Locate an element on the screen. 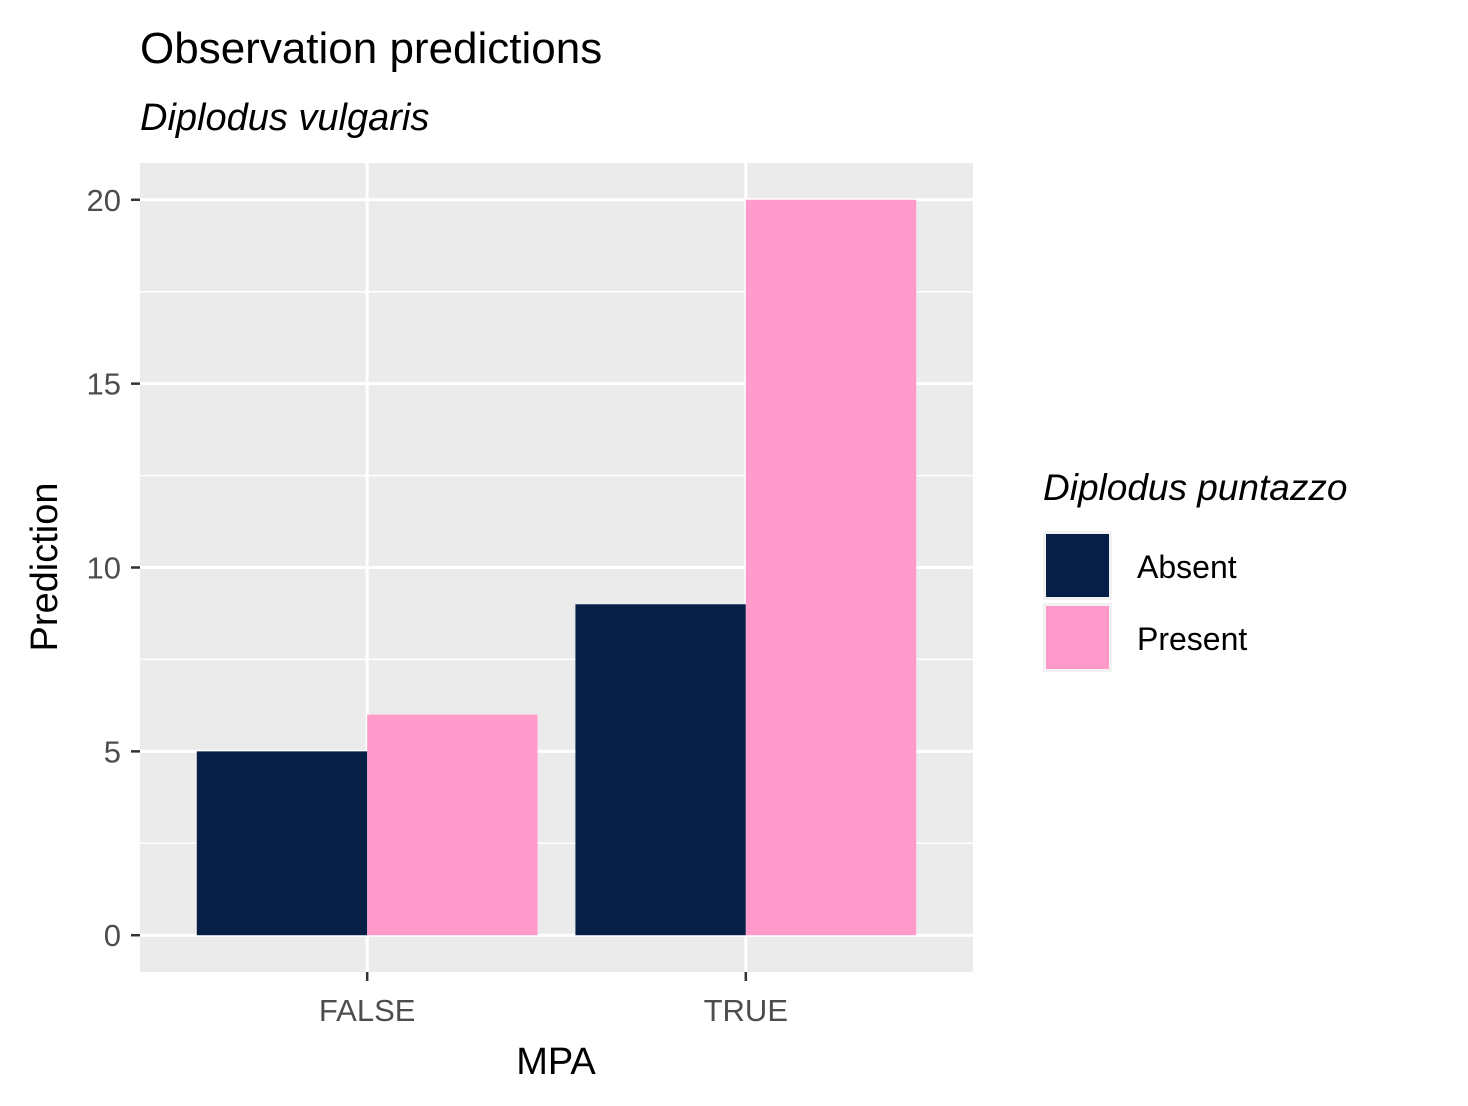 The width and height of the screenshot is (1468, 1106). y-tick-label: 15 is located at coordinates (104, 384).